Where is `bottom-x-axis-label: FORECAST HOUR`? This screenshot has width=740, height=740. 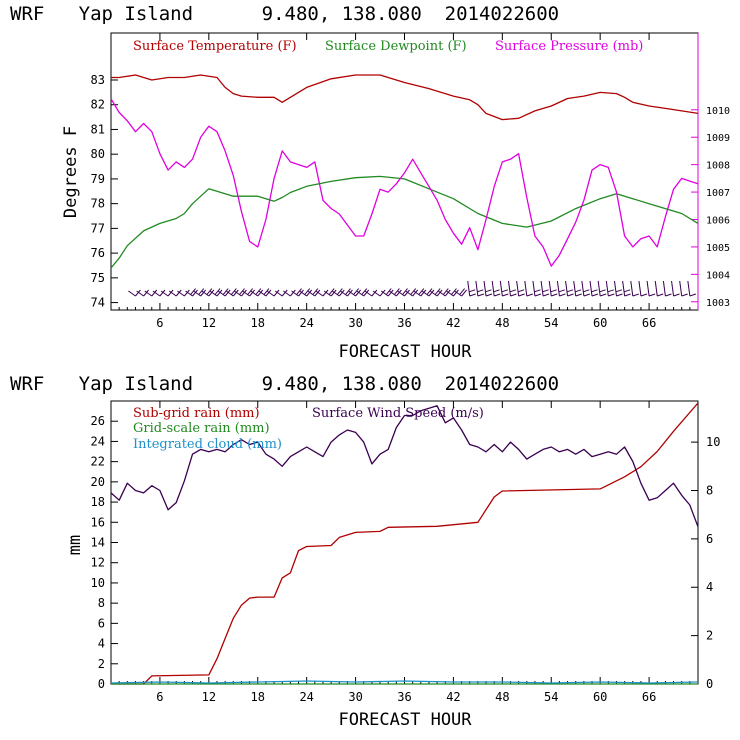 bottom-x-axis-label: FORECAST HOUR is located at coordinates (405, 720).